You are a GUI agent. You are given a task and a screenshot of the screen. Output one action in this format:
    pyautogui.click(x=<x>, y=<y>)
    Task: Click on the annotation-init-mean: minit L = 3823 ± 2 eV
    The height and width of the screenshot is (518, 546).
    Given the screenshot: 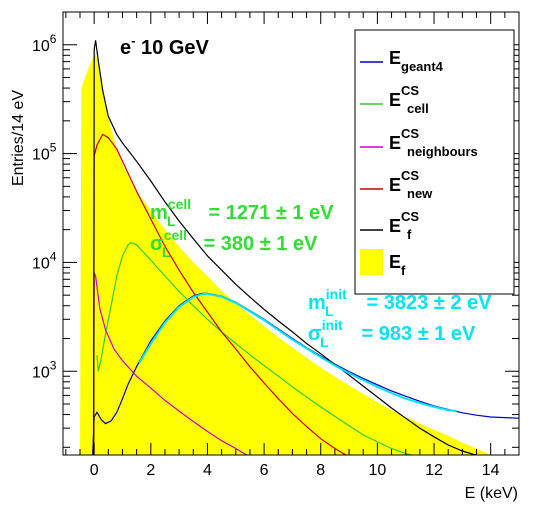 What is the action you would take?
    pyautogui.click(x=400, y=302)
    